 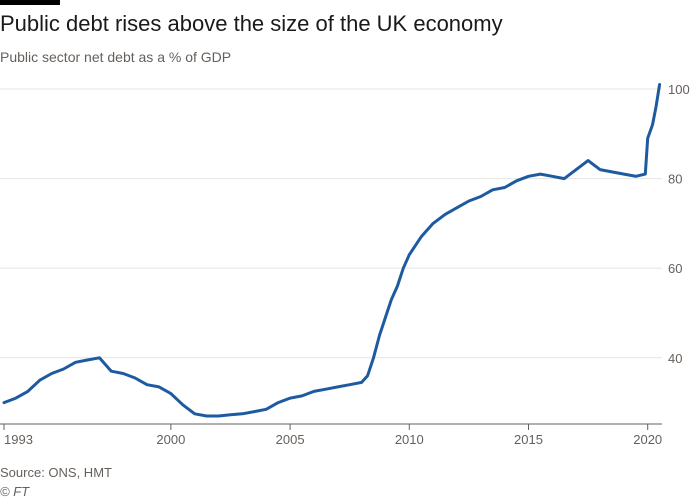 I want to click on y-tick-label: 100, so click(x=679, y=89).